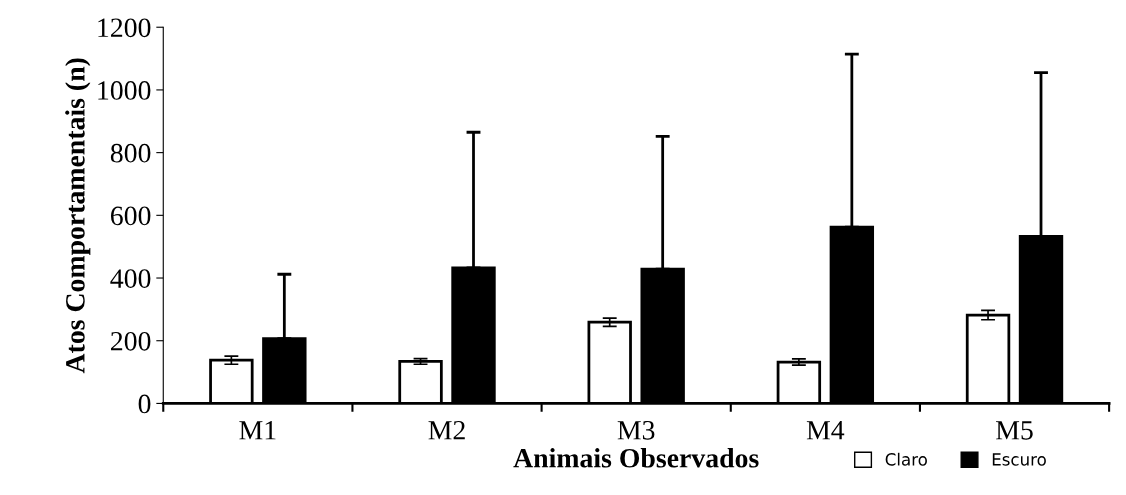  I want to click on y-tick-label: 200, so click(131, 341).